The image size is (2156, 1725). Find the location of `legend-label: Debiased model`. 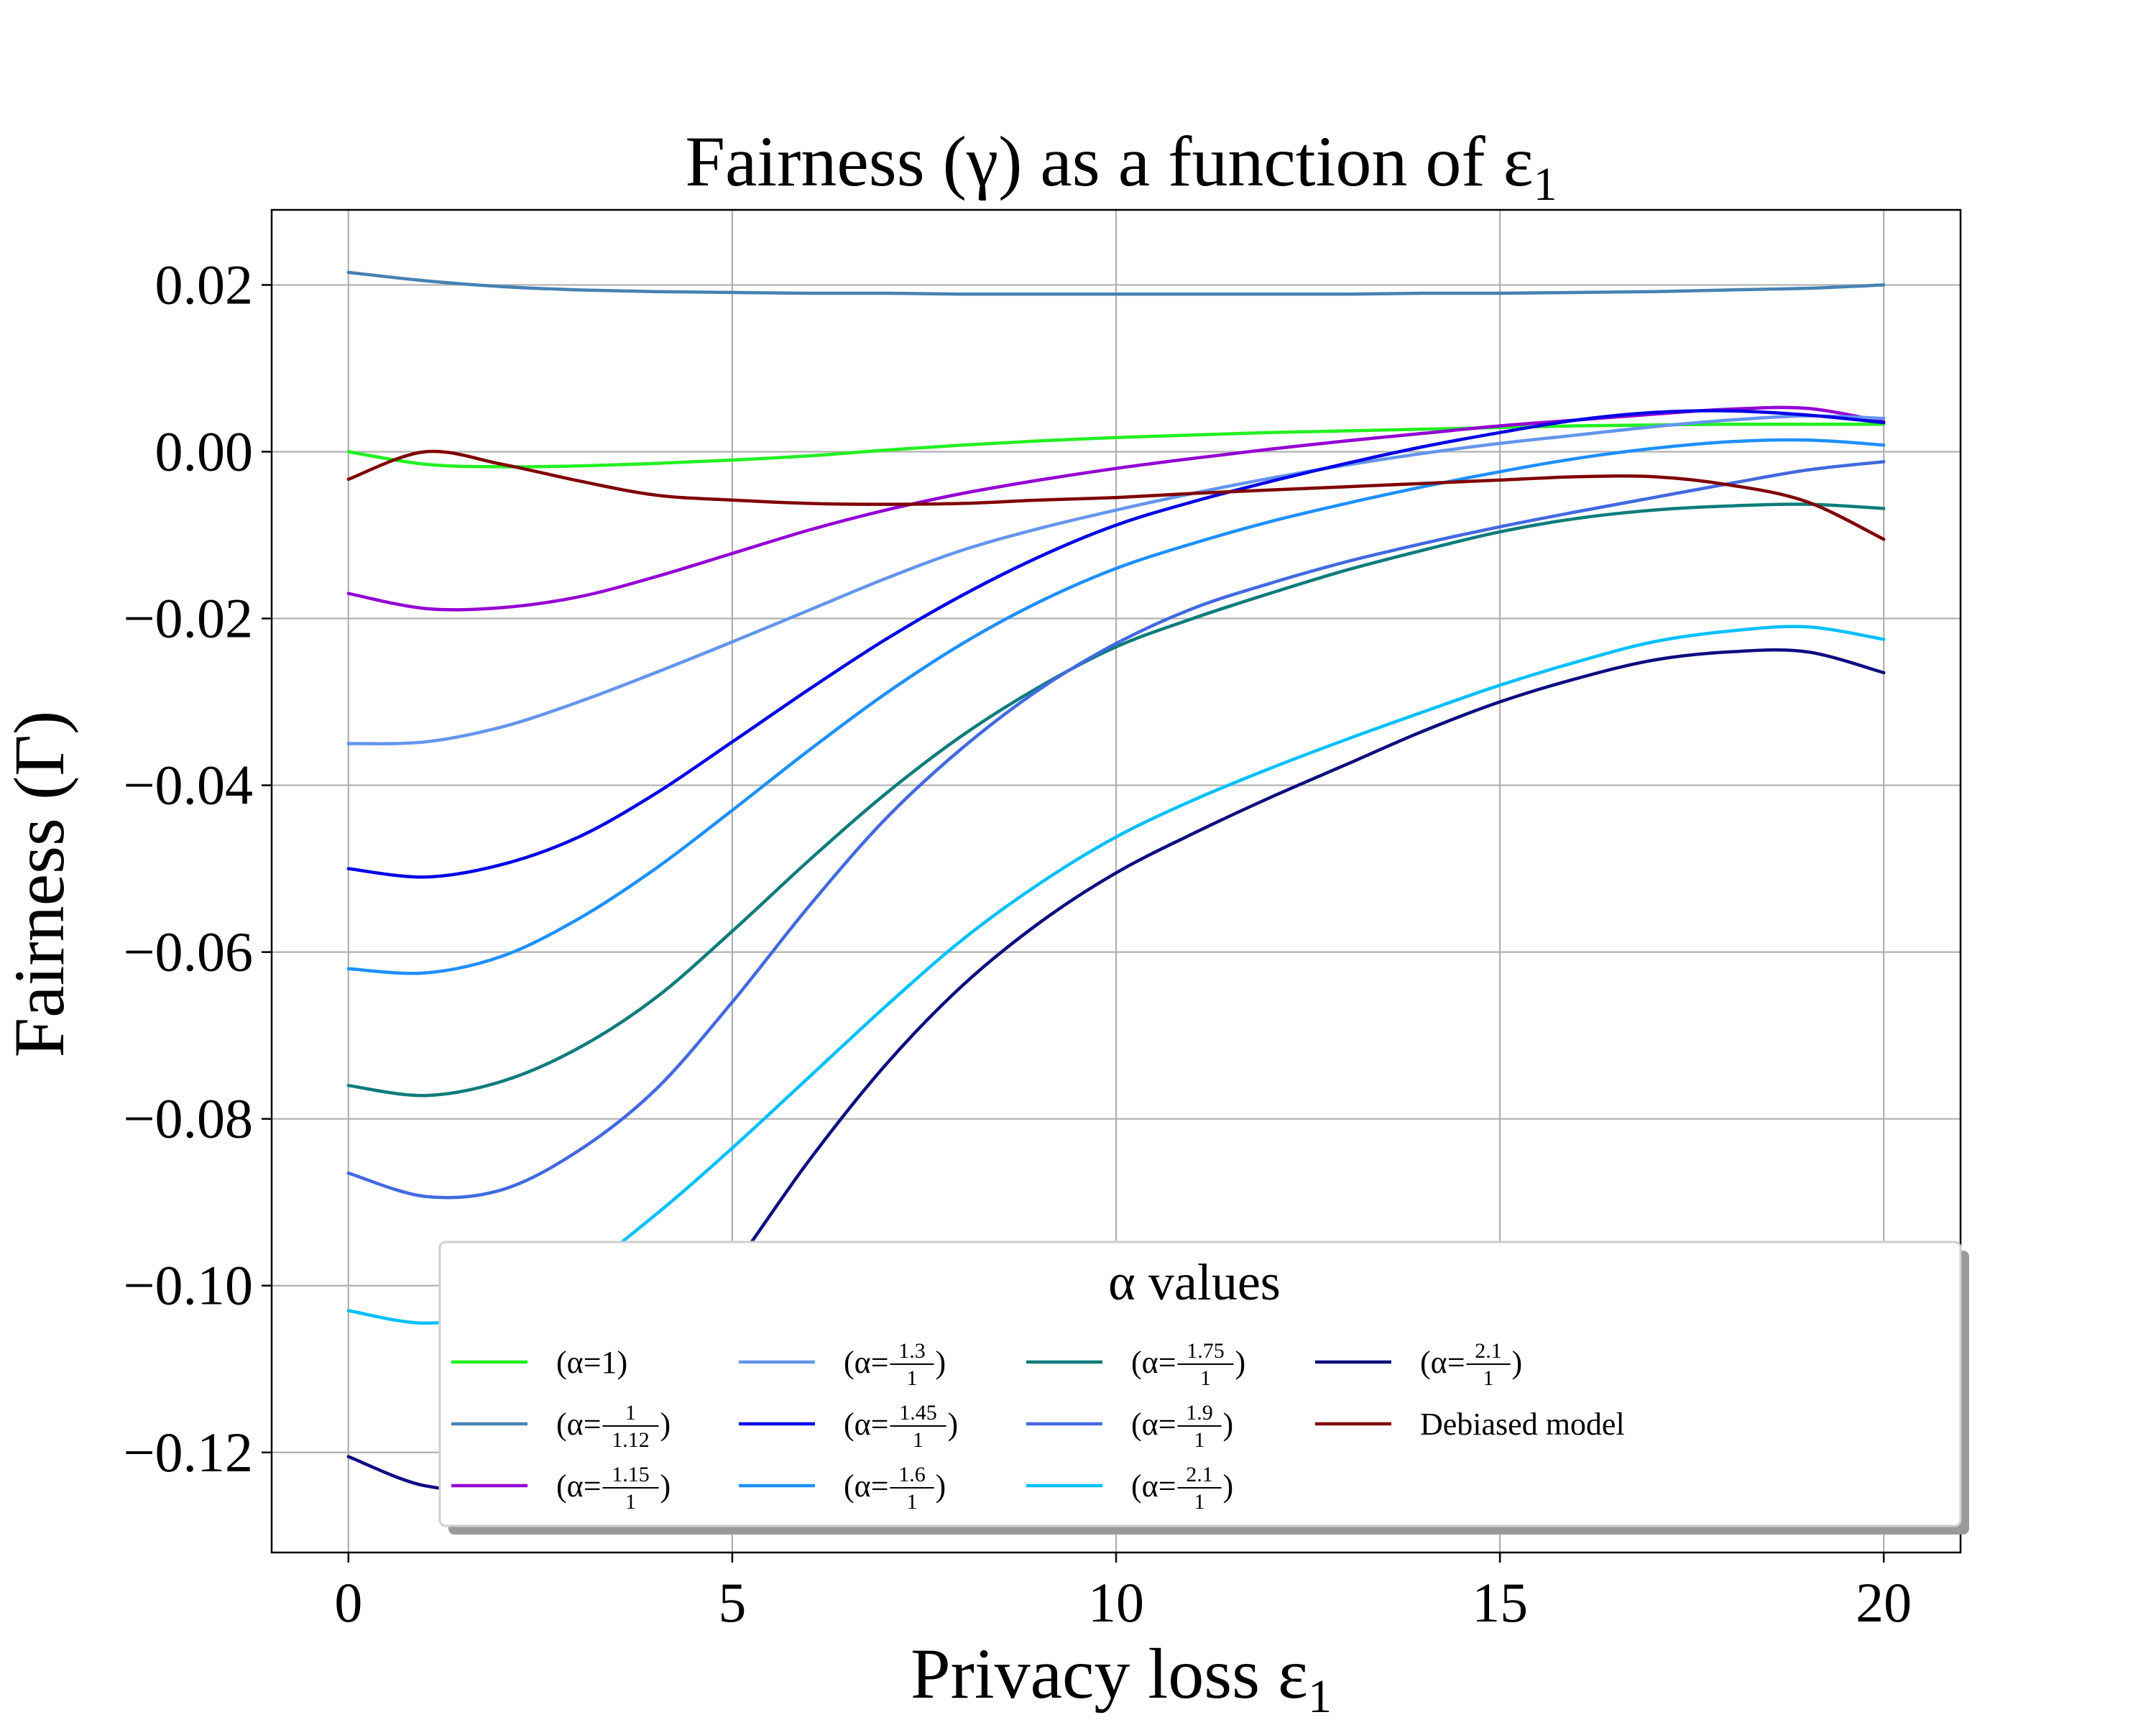

legend-label: Debiased model is located at coordinates (1522, 1424).